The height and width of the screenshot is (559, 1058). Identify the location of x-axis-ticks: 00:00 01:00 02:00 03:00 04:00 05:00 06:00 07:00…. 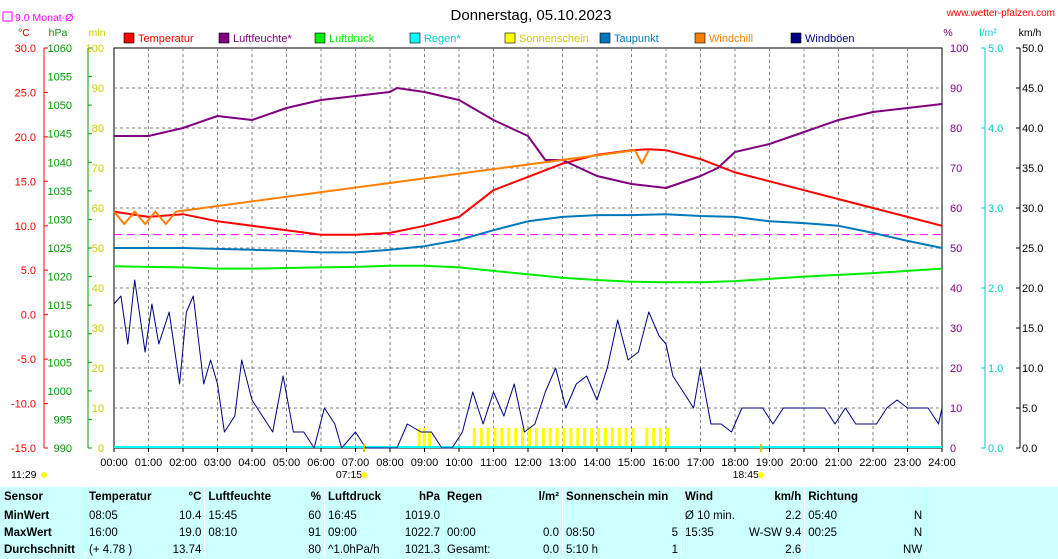
(483, 462).